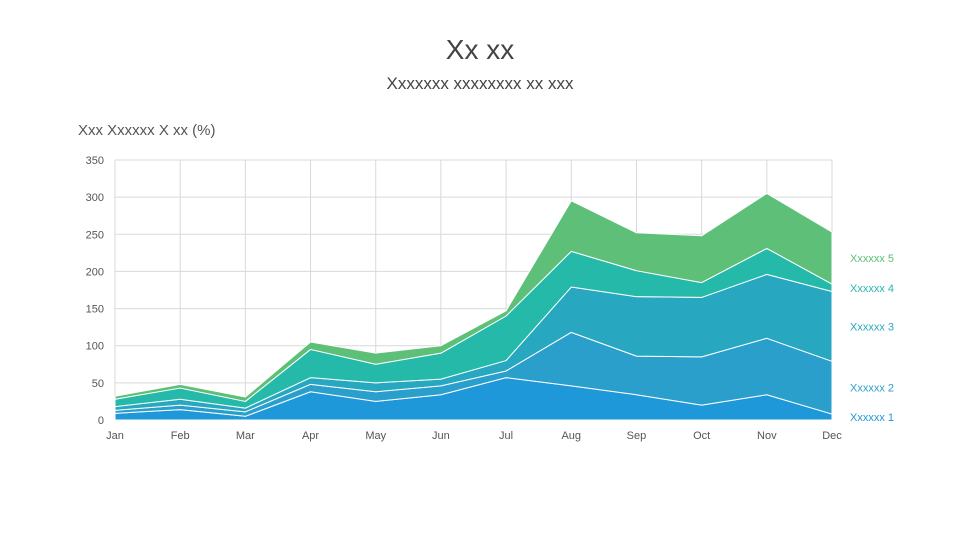 The width and height of the screenshot is (960, 540). Describe the element at coordinates (872, 289) in the screenshot. I see `series-label-4: Xxxxxx 4` at that location.